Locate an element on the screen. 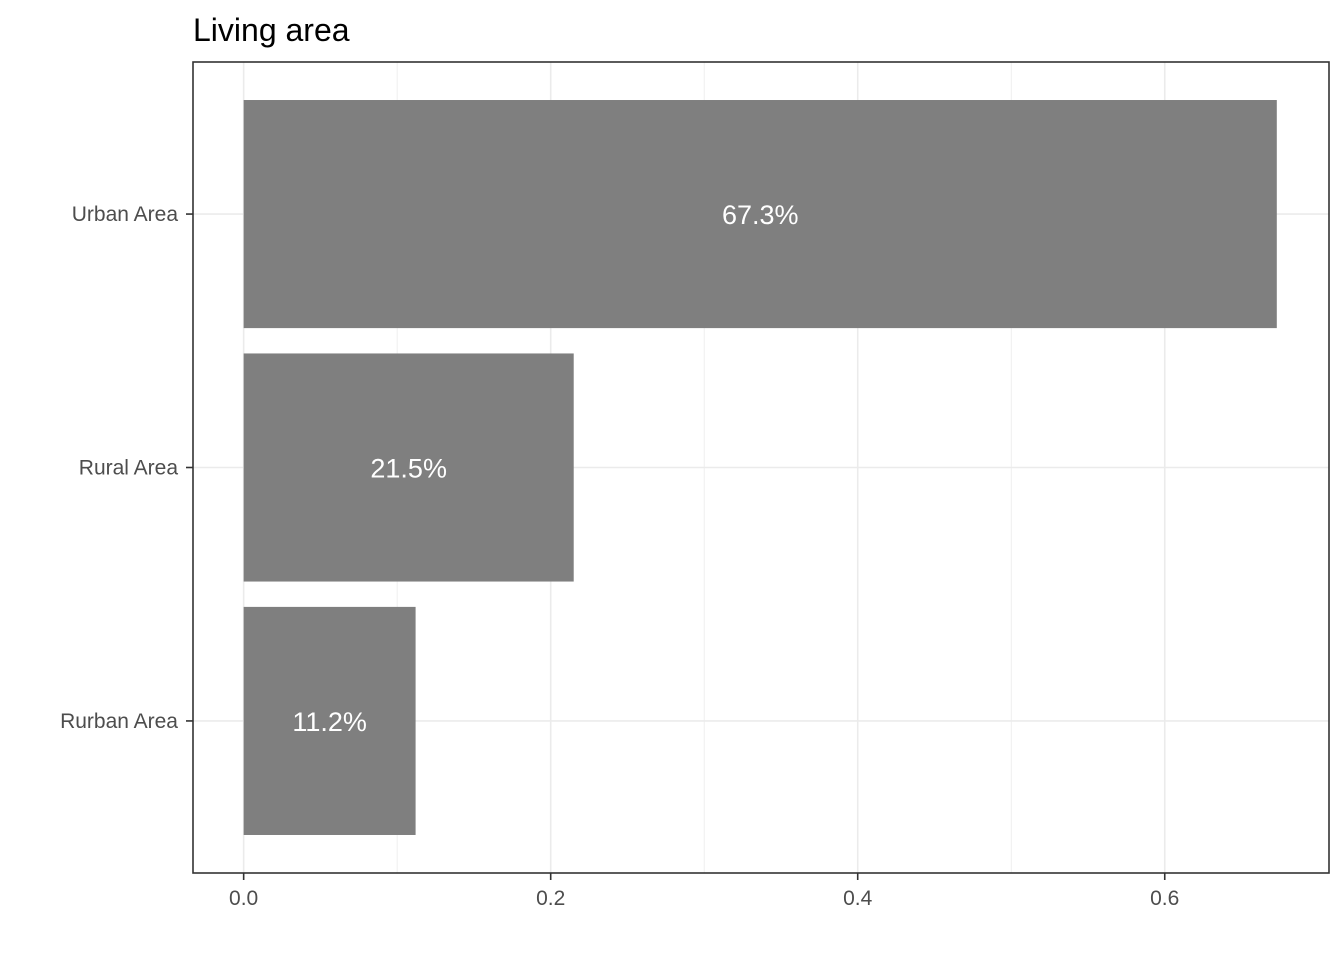 This screenshot has width=1344, height=960. x-tick-label: 0.4 is located at coordinates (858, 898).